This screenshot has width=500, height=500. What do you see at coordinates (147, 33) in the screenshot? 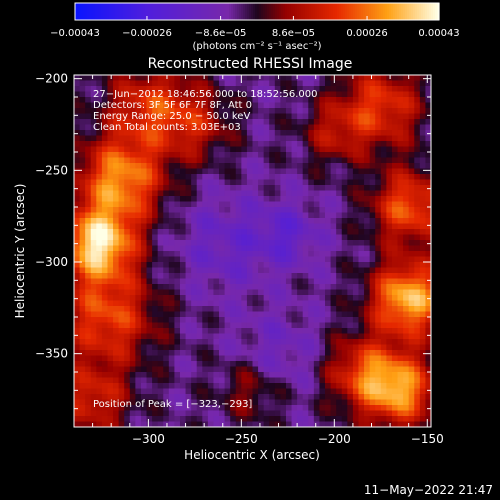
I see `colorbar-tick-label: −0.00026` at bounding box center [147, 33].